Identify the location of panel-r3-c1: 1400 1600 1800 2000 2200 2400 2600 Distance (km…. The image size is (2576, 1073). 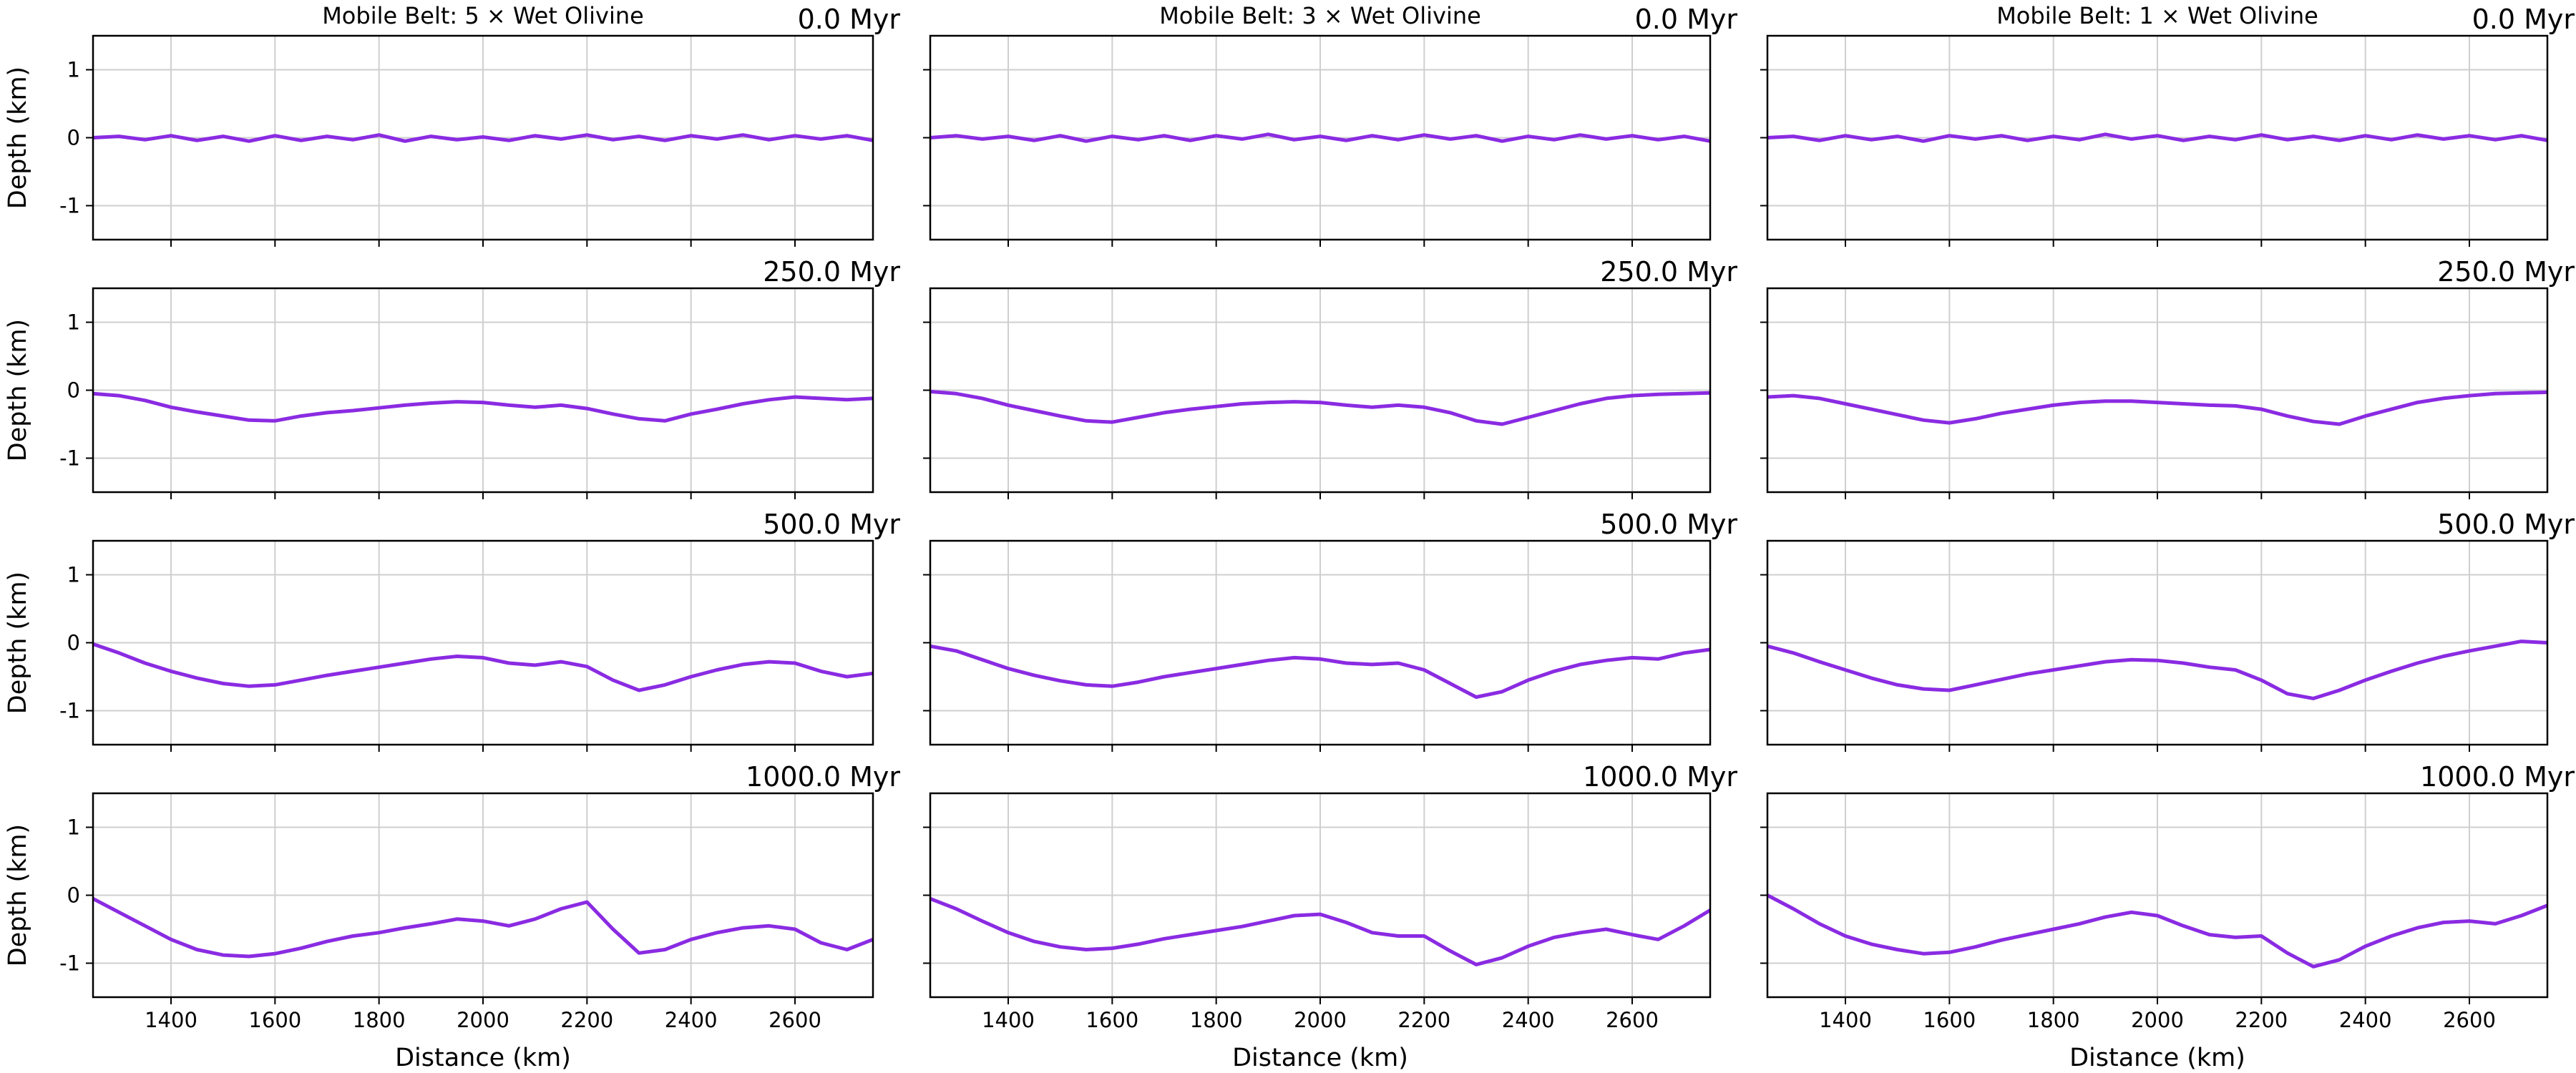
(1330, 917).